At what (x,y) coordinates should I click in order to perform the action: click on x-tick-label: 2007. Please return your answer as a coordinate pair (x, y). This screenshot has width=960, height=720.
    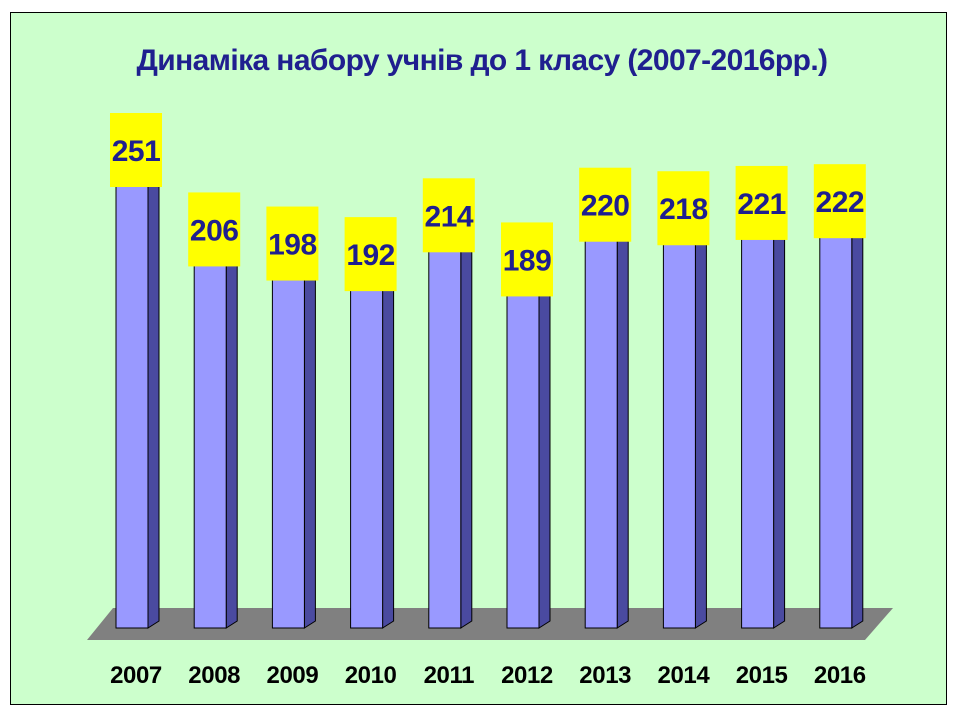
    Looking at the image, I should click on (136, 675).